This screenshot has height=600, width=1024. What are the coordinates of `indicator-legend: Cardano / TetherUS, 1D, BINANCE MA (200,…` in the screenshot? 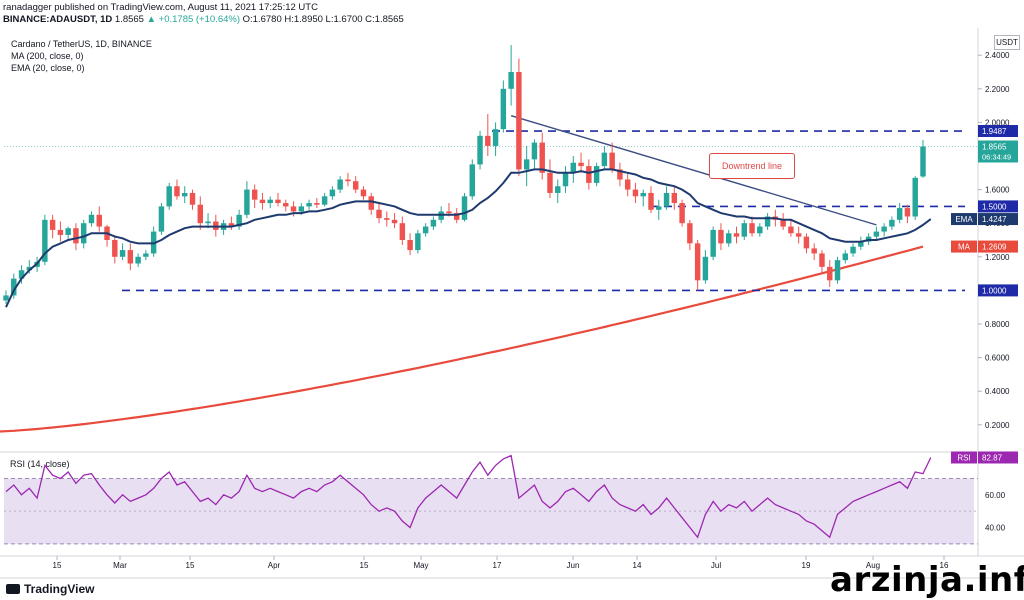 It's located at (81, 56).